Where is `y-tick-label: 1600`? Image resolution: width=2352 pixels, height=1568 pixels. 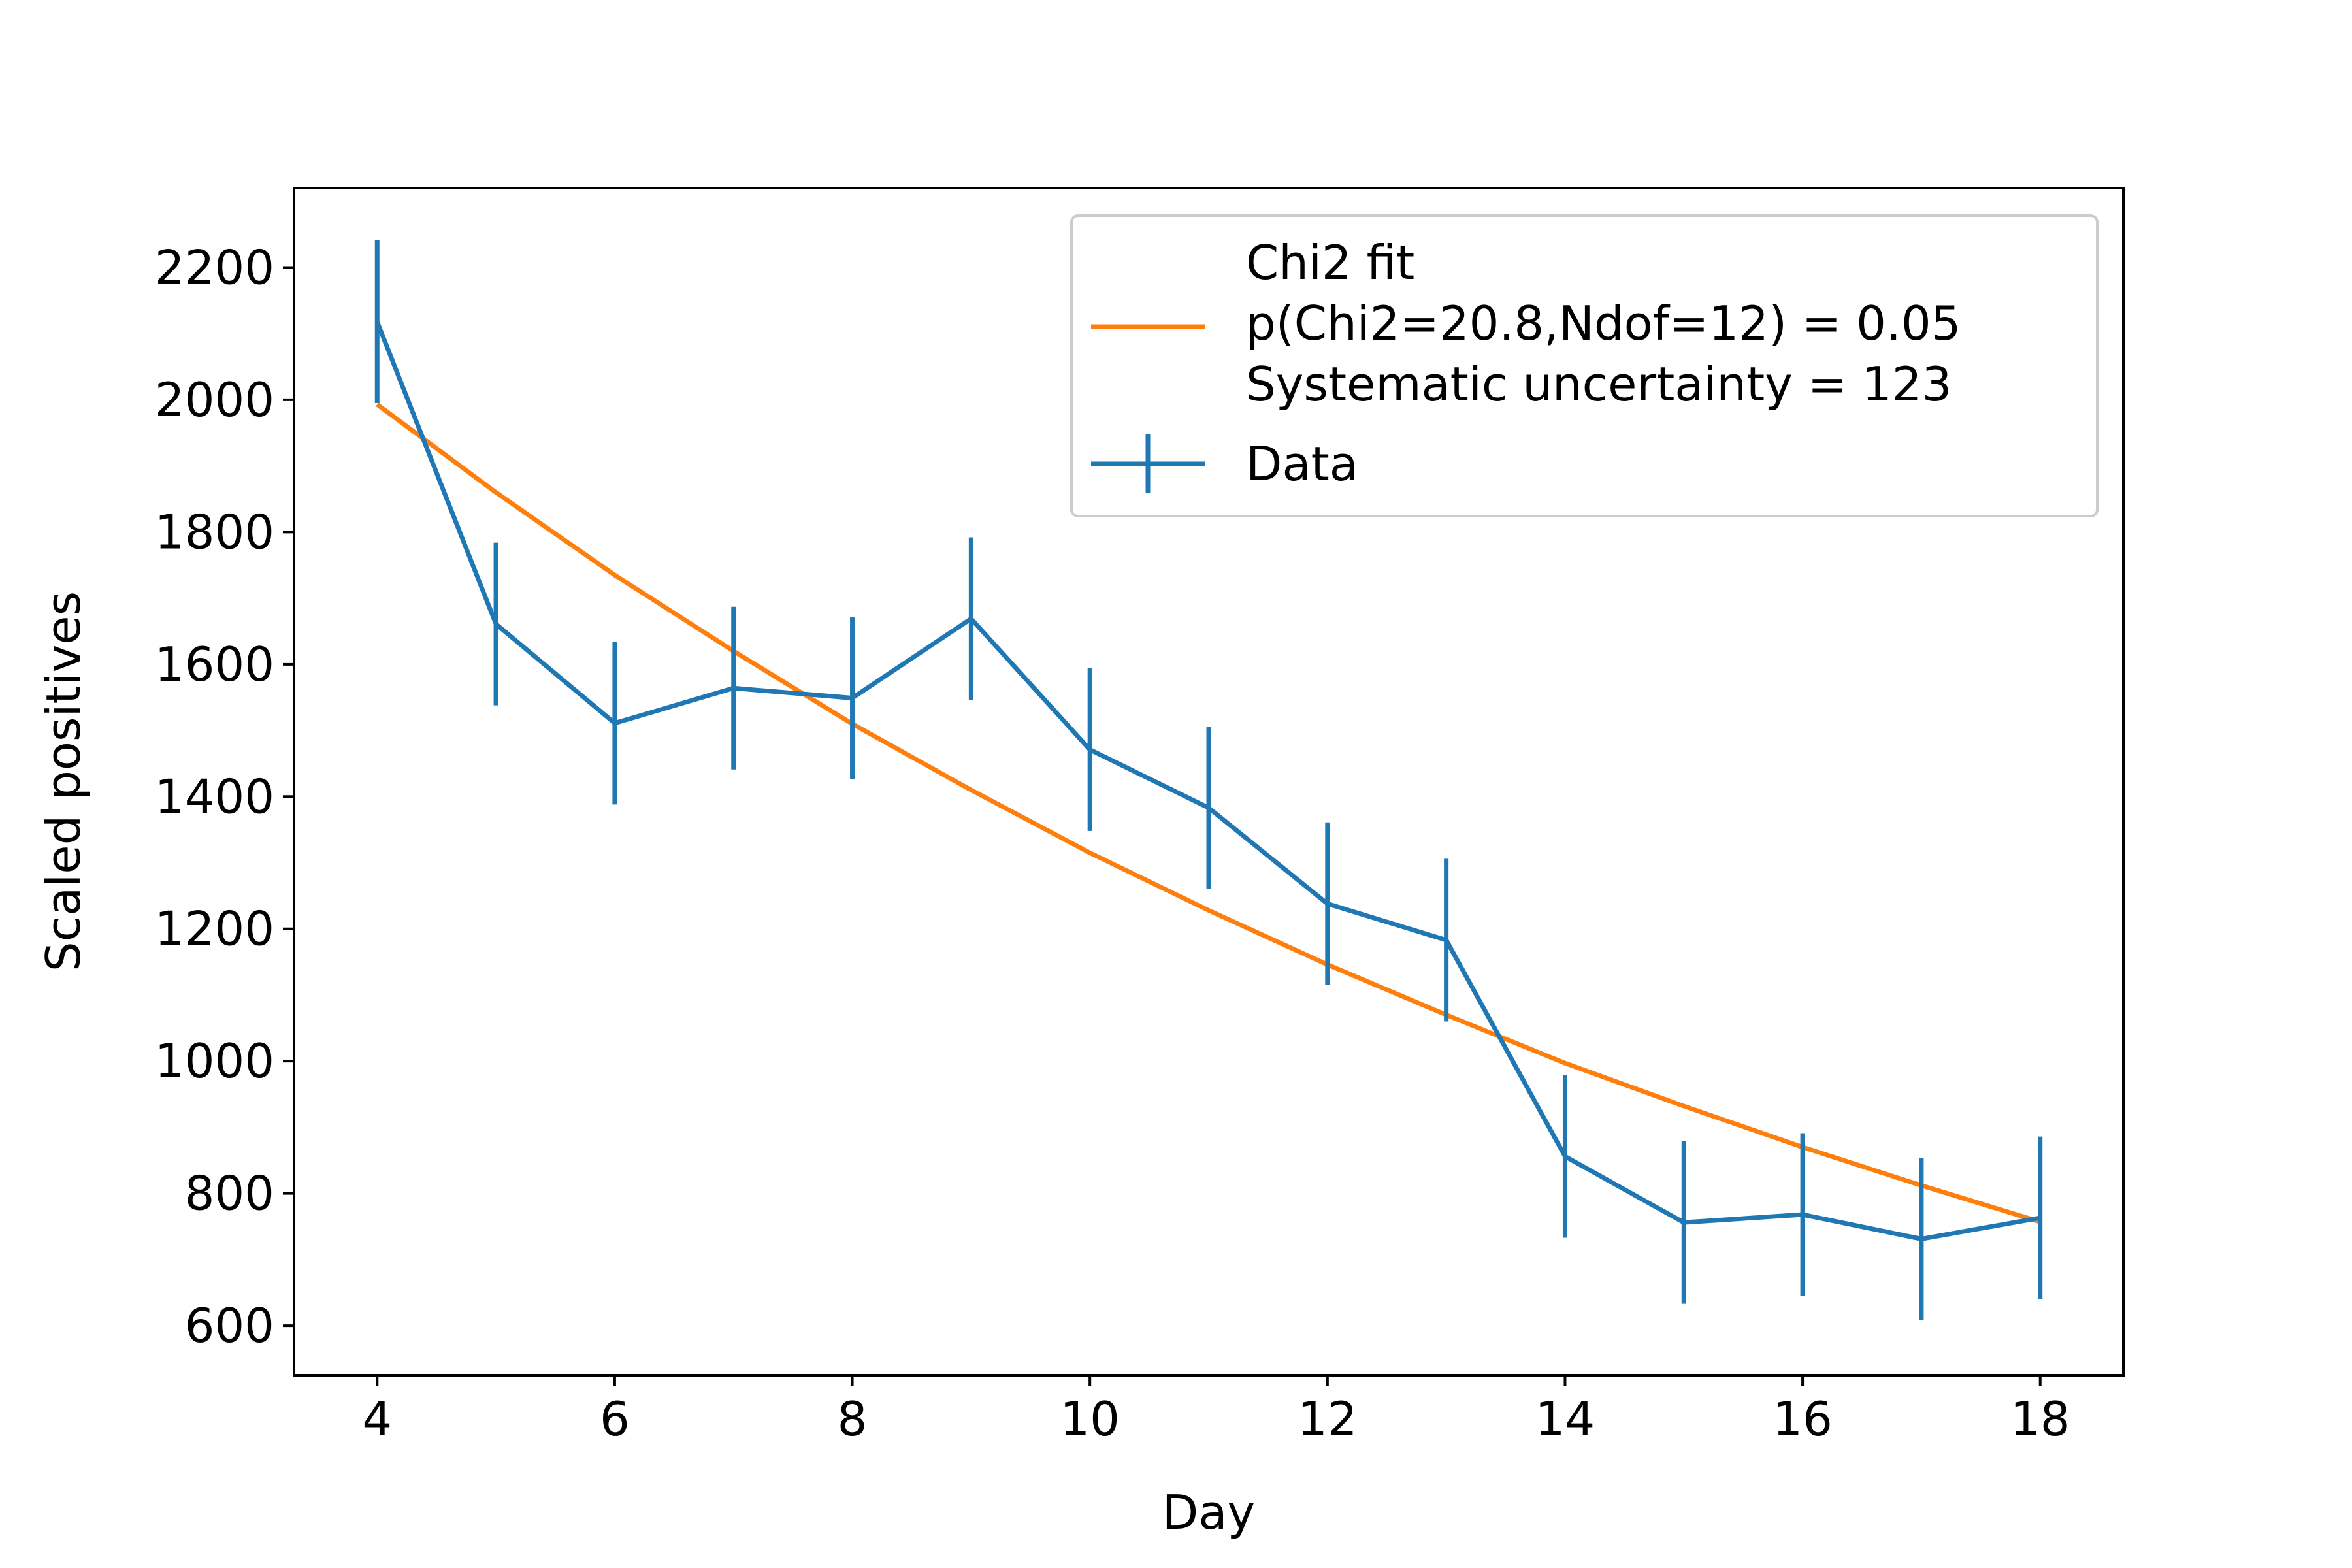
y-tick-label: 1600 is located at coordinates (214, 664).